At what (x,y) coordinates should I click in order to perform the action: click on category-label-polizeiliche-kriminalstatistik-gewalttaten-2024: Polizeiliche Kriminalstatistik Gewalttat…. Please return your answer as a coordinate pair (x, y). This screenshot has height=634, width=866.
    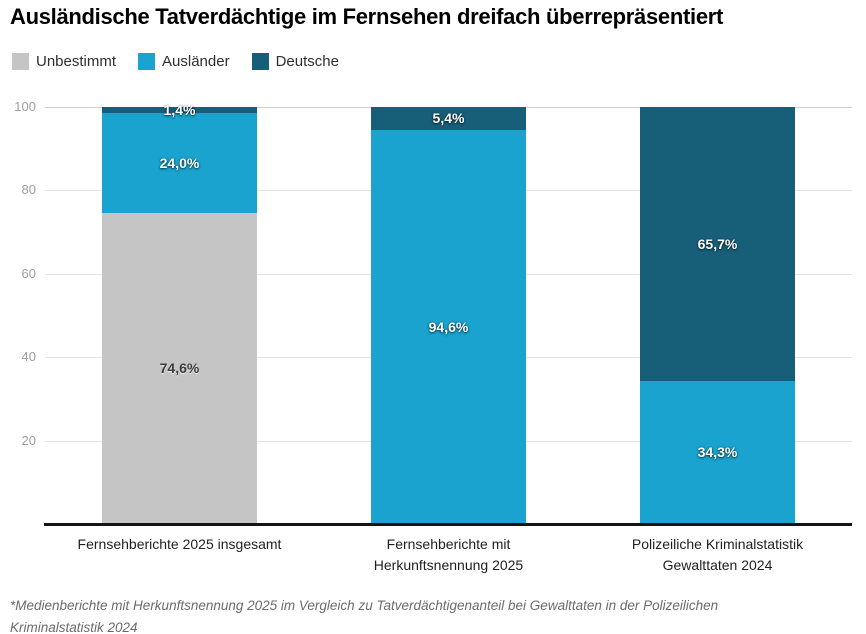
    Looking at the image, I should click on (717, 554).